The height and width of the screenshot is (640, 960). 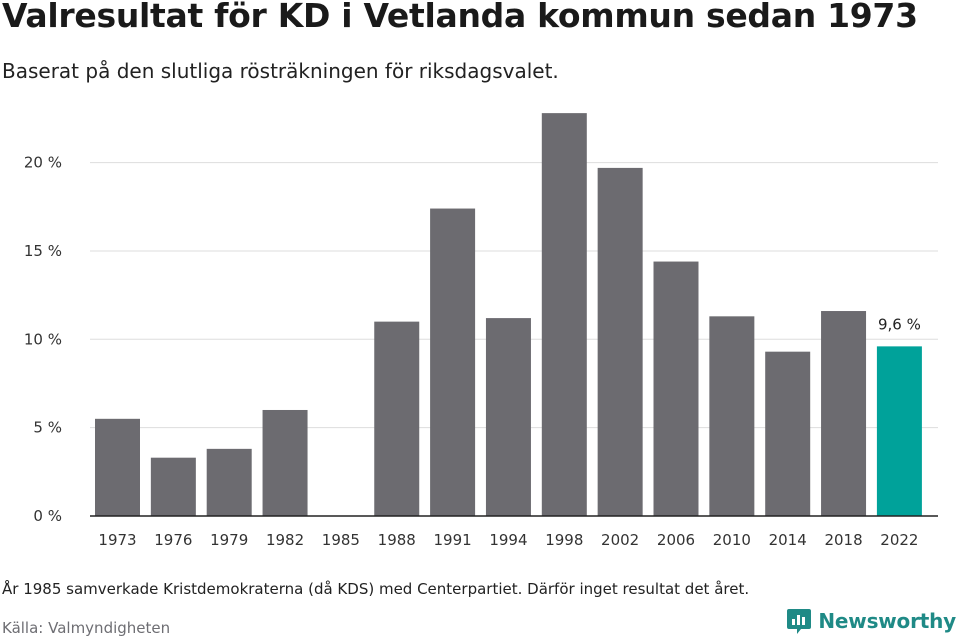 What do you see at coordinates (43, 339) in the screenshot?
I see `y-tick-label: 10 %` at bounding box center [43, 339].